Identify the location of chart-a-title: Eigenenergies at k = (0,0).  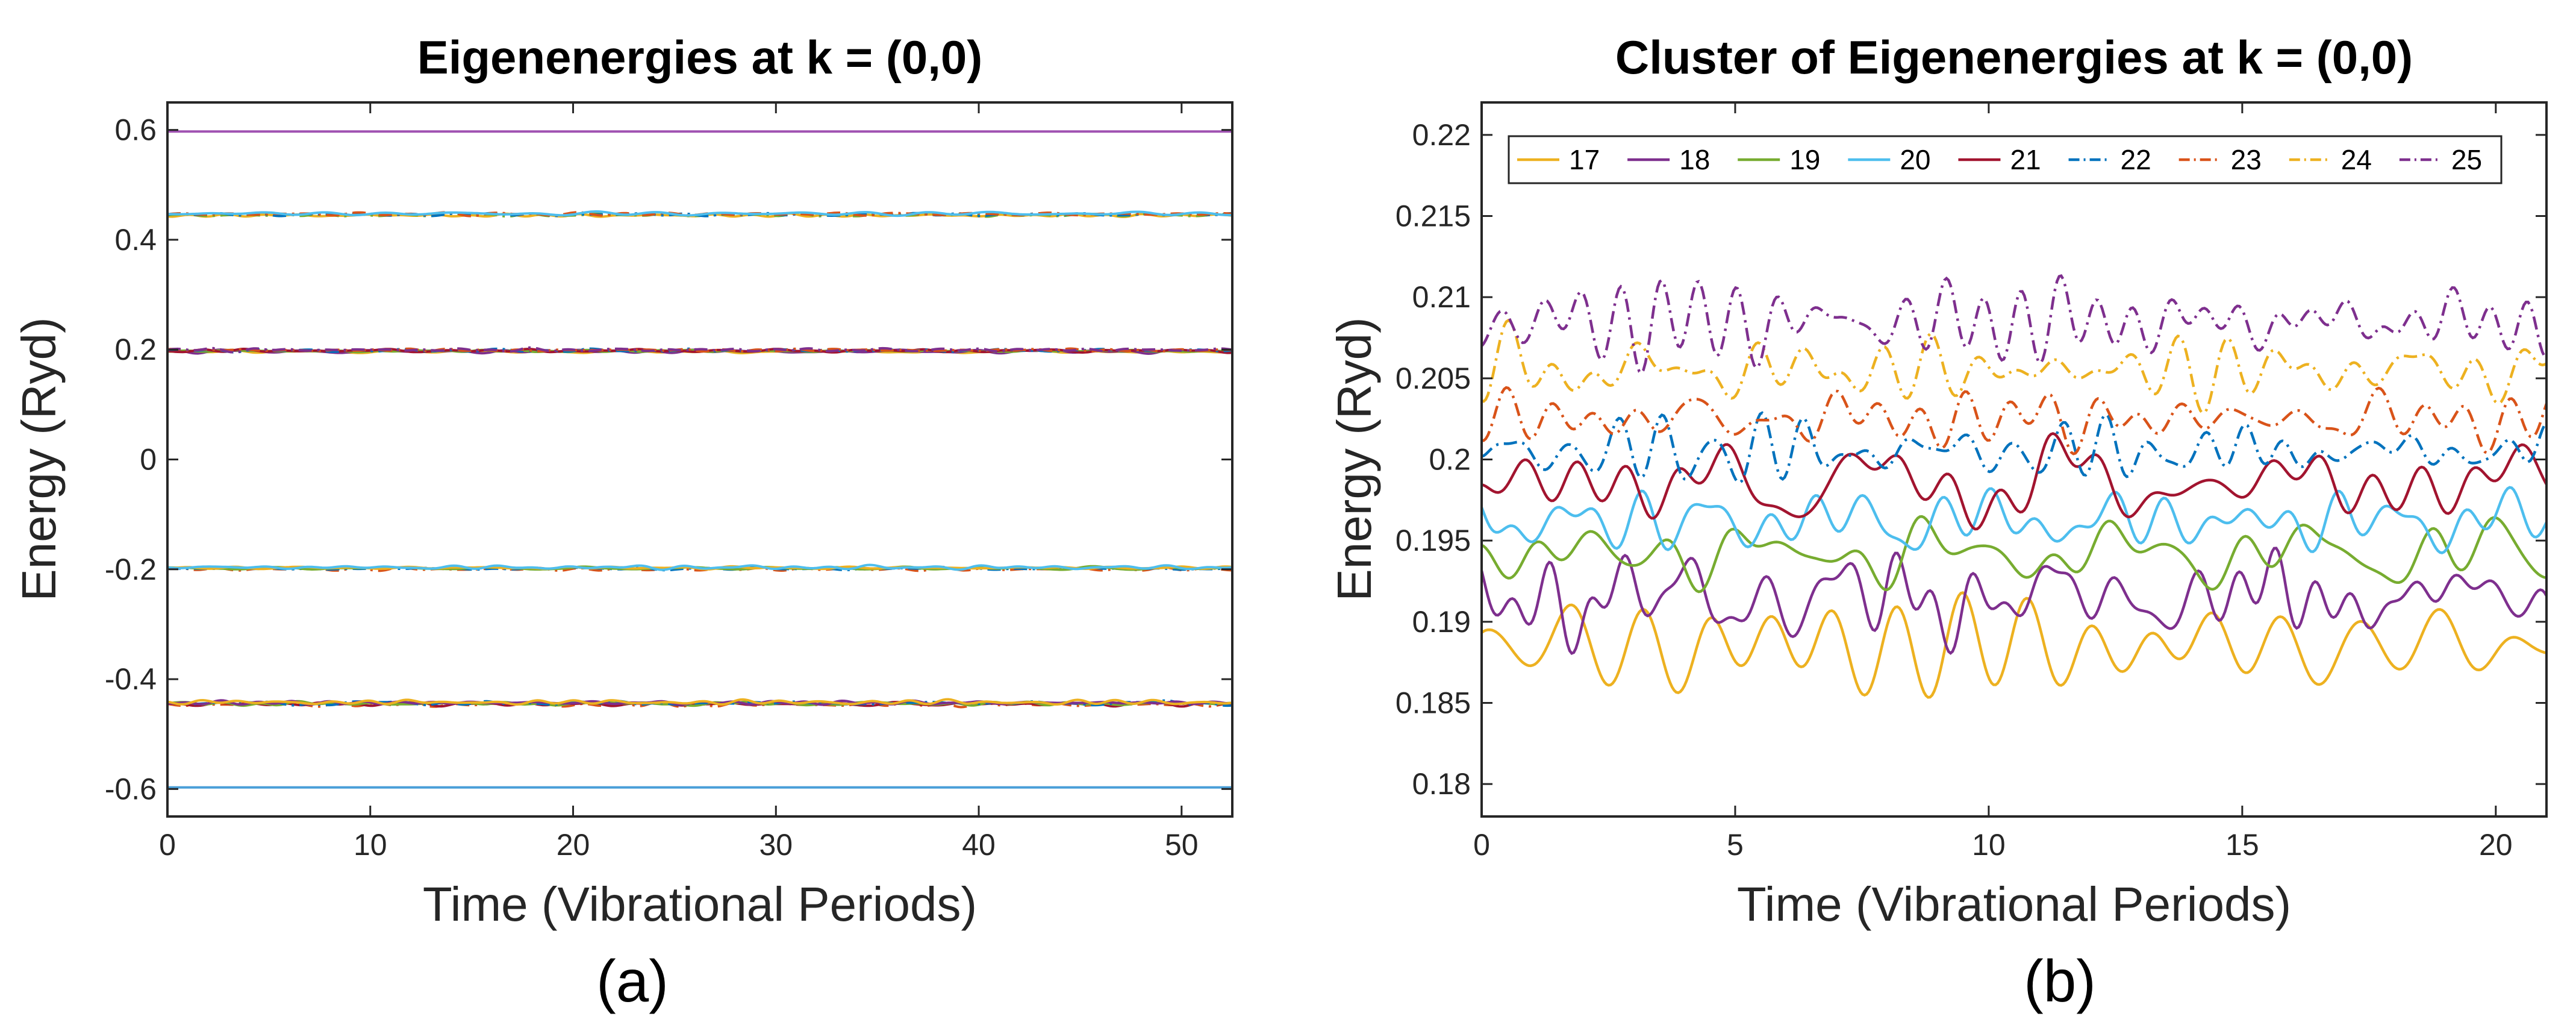
(700, 57).